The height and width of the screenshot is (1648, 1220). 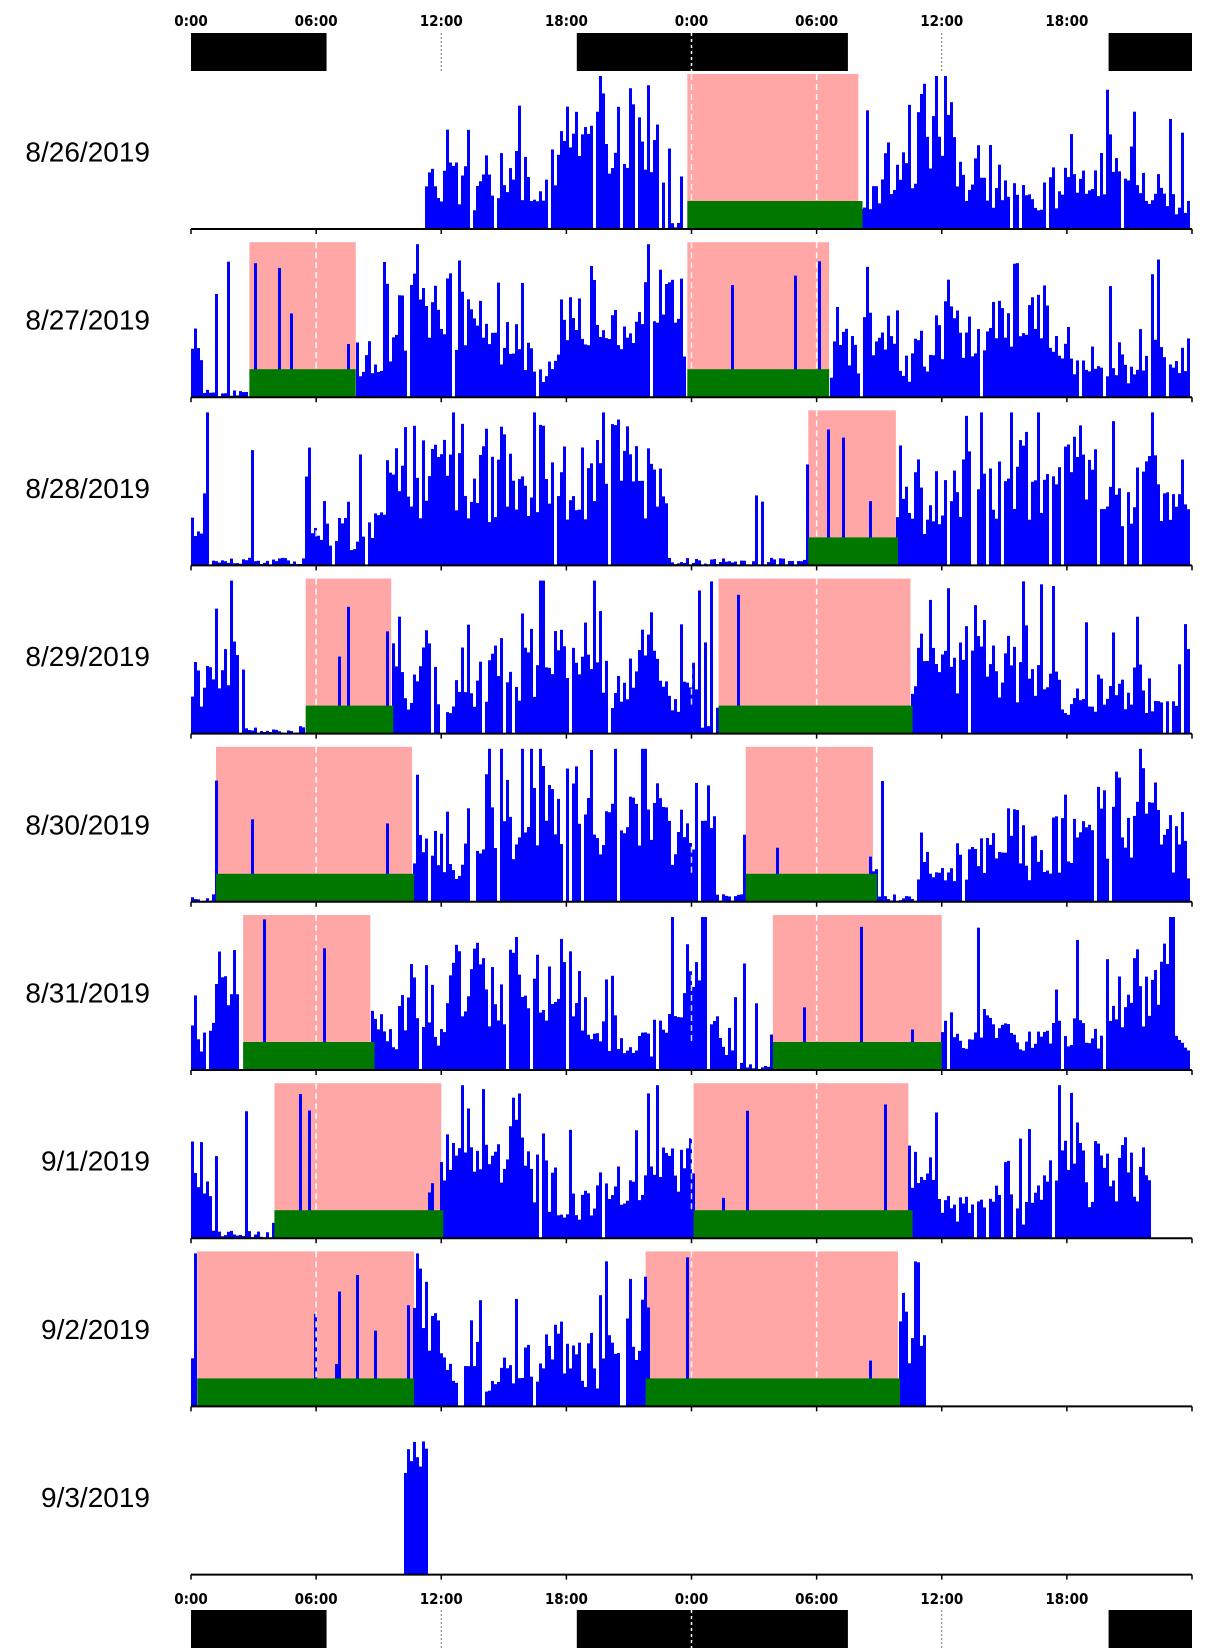 I want to click on sleep-block, so click(x=306, y=1392).